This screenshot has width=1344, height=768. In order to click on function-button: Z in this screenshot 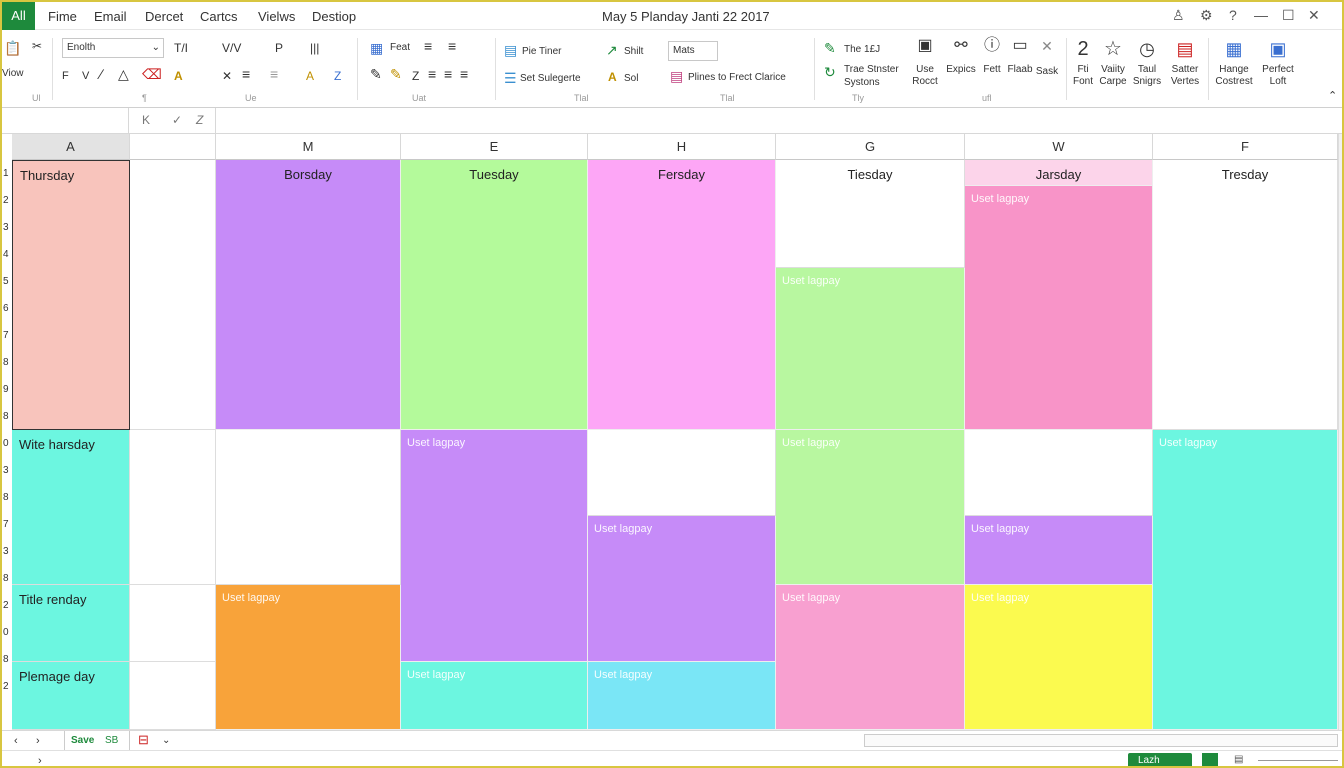, I will do `click(200, 120)`.